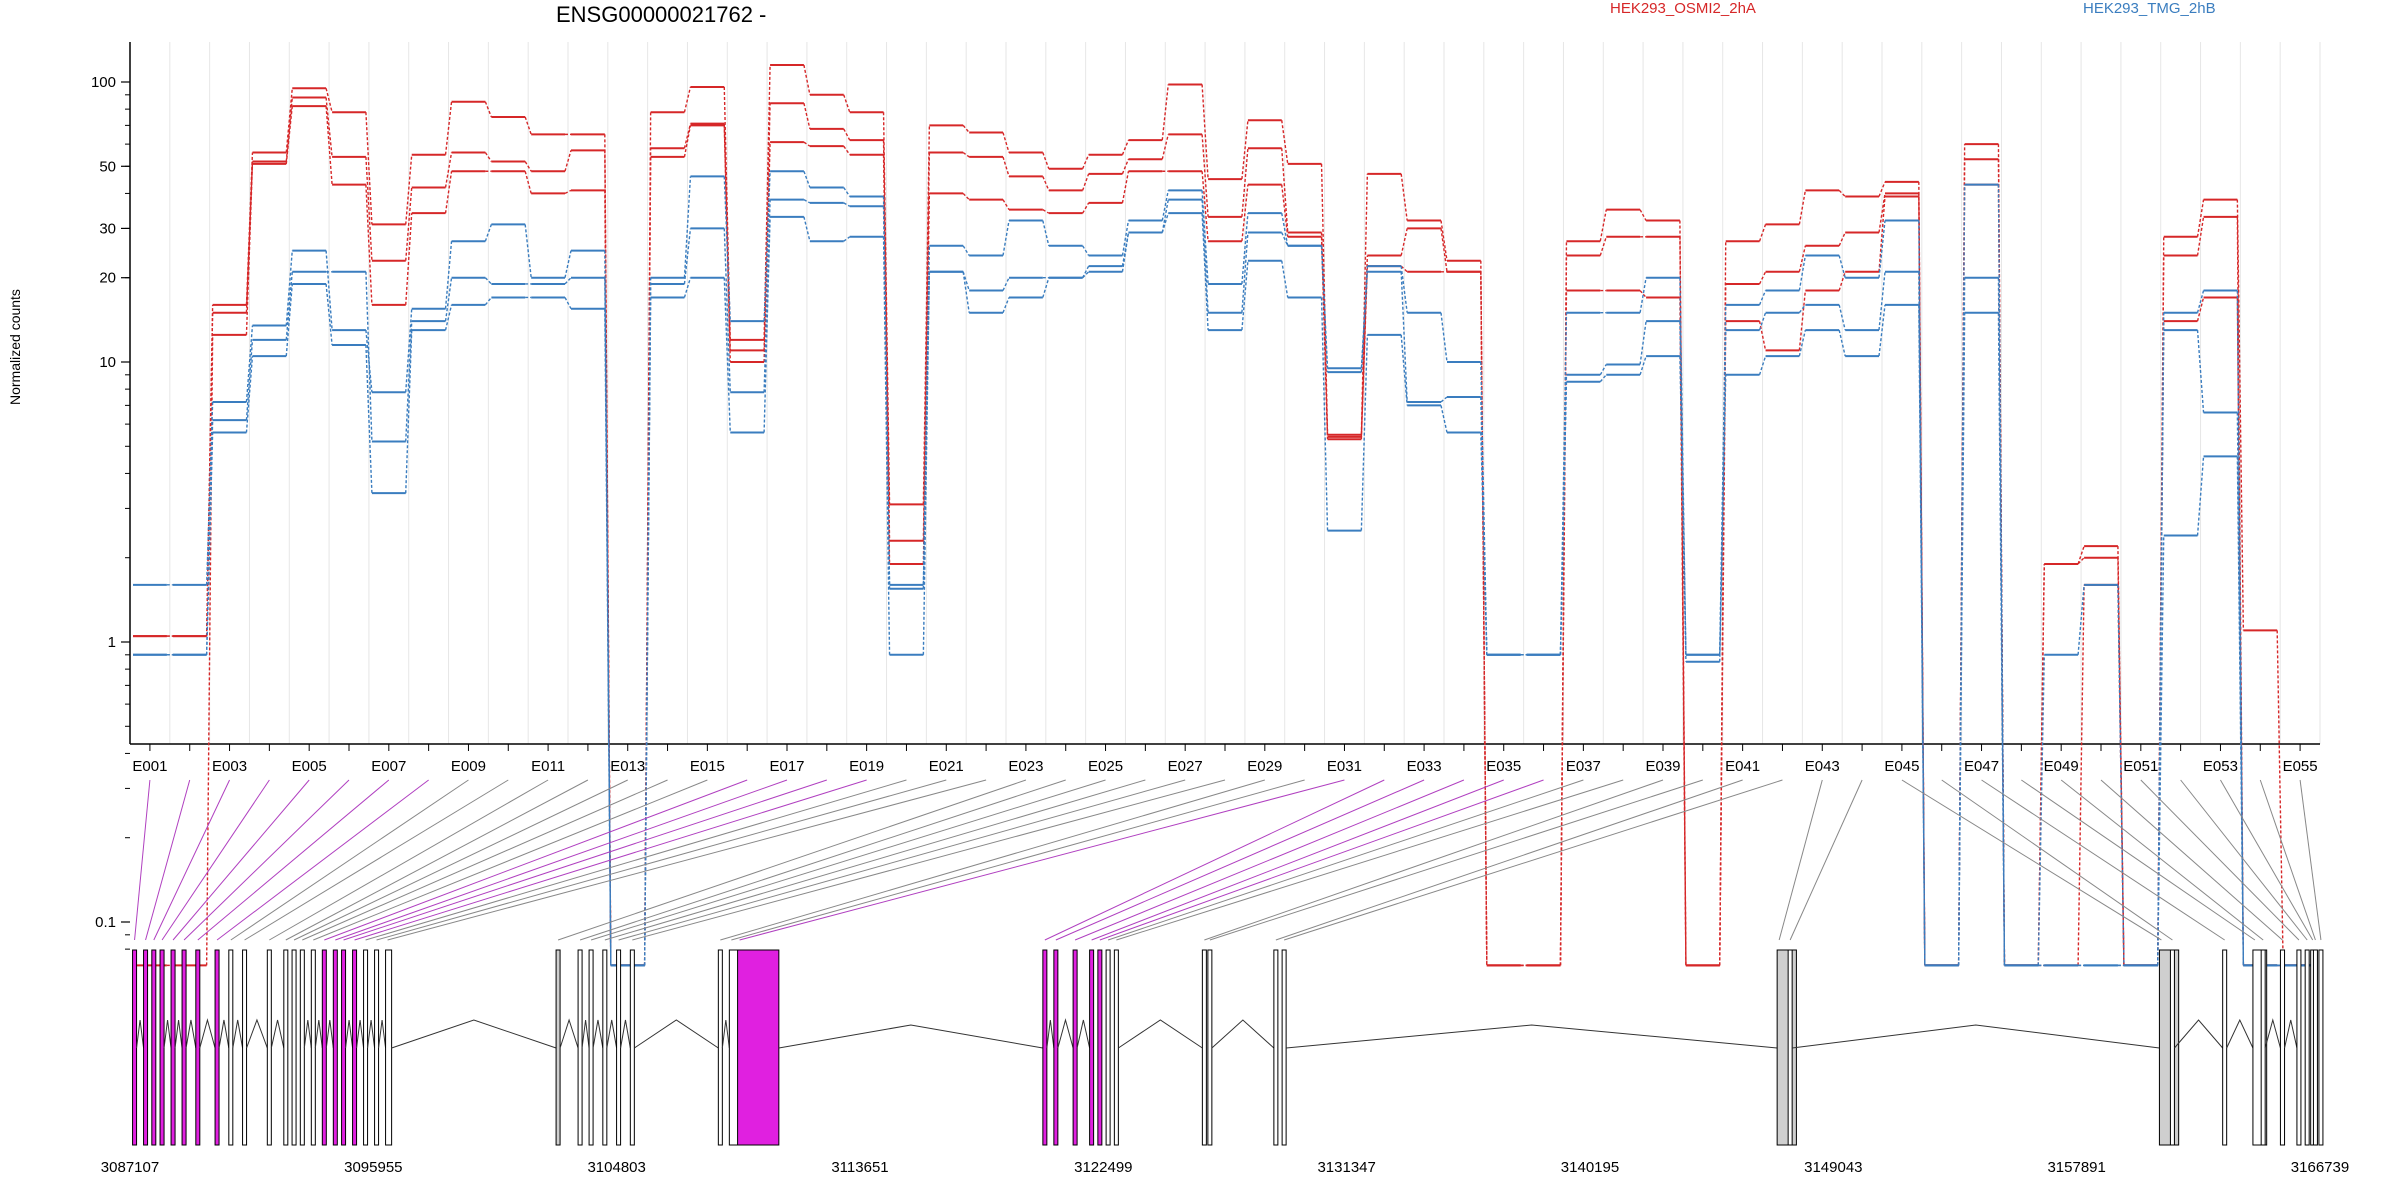 The width and height of the screenshot is (2400, 1200). What do you see at coordinates (1344, 766) in the screenshot?
I see `x-tick-label: E031` at bounding box center [1344, 766].